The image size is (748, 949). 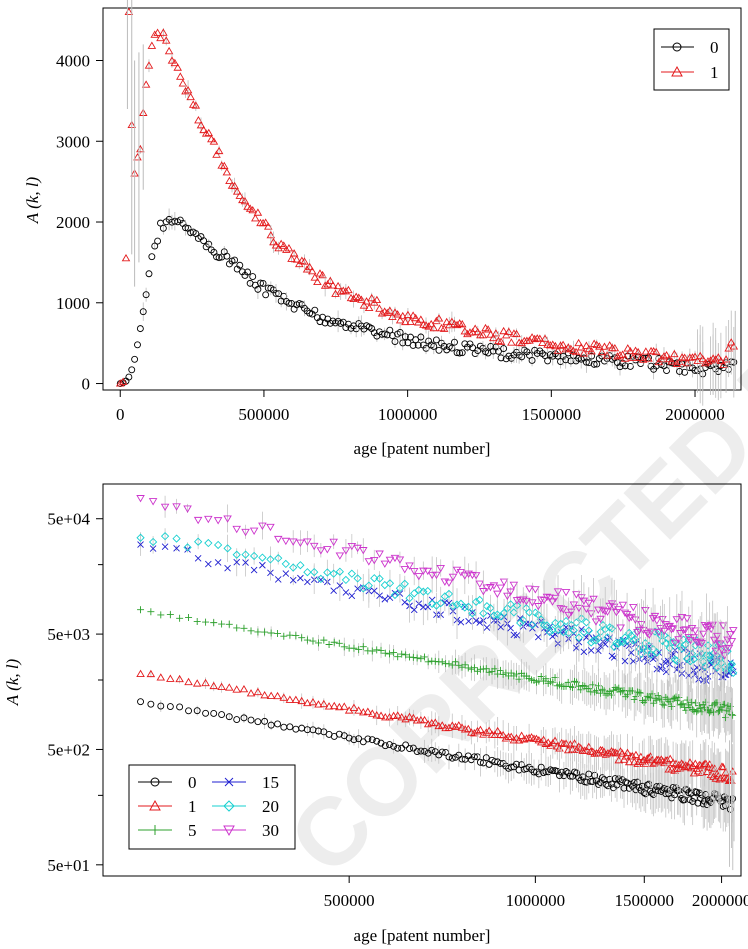 What do you see at coordinates (714, 47) in the screenshot?
I see `top-legend-label-0: 0` at bounding box center [714, 47].